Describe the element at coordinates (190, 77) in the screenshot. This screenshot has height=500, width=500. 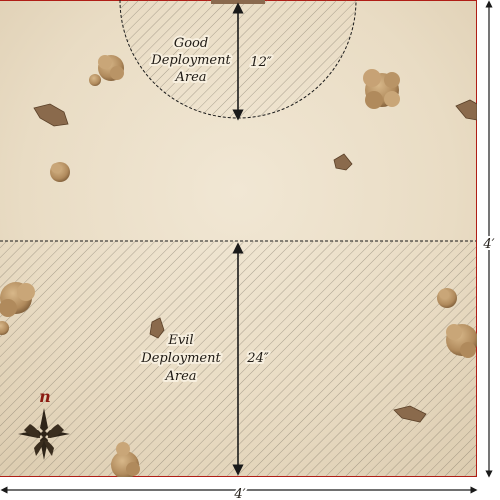
I see `good-area-label-line3: Area` at that location.